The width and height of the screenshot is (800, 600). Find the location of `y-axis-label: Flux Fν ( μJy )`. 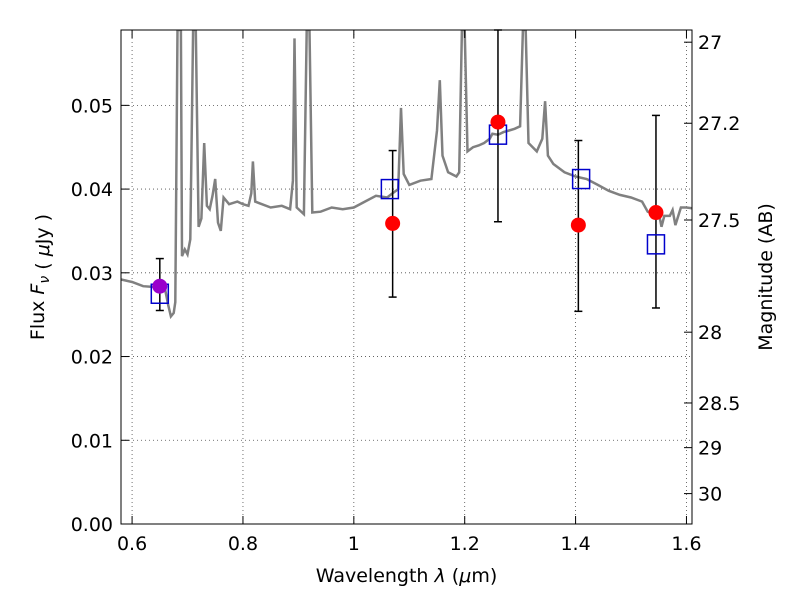

y-axis-label: Flux Fν ( μJy ) is located at coordinates (40, 277).